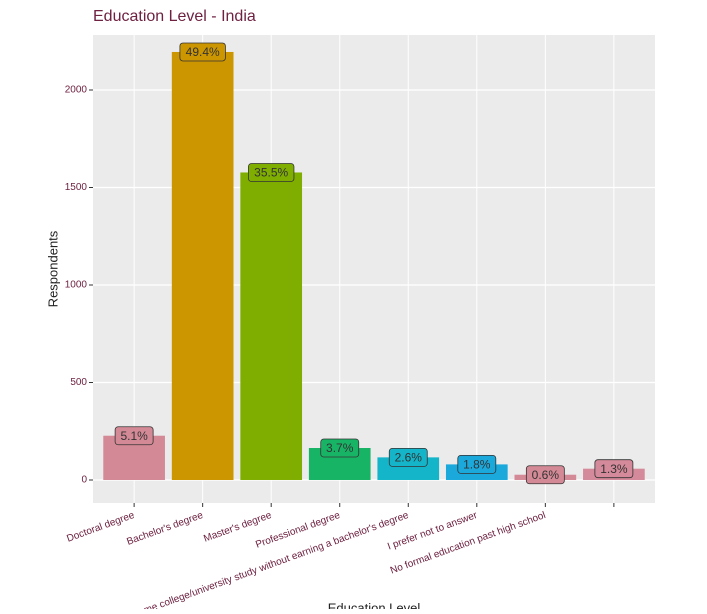 The image size is (707, 614). I want to click on value-label: 5.1%, so click(134, 436).